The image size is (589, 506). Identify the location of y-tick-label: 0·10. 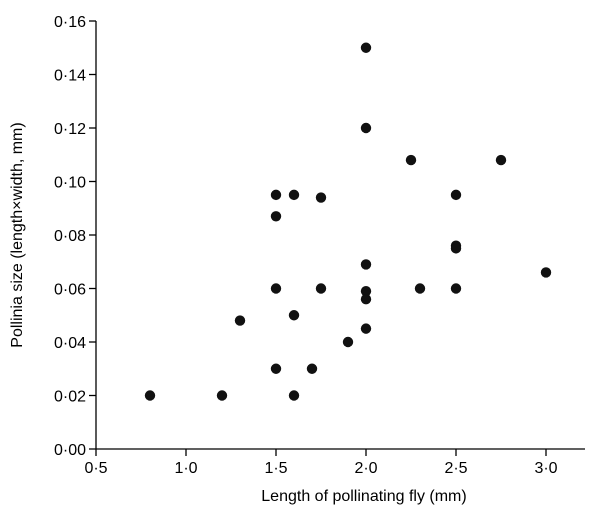
(70, 183).